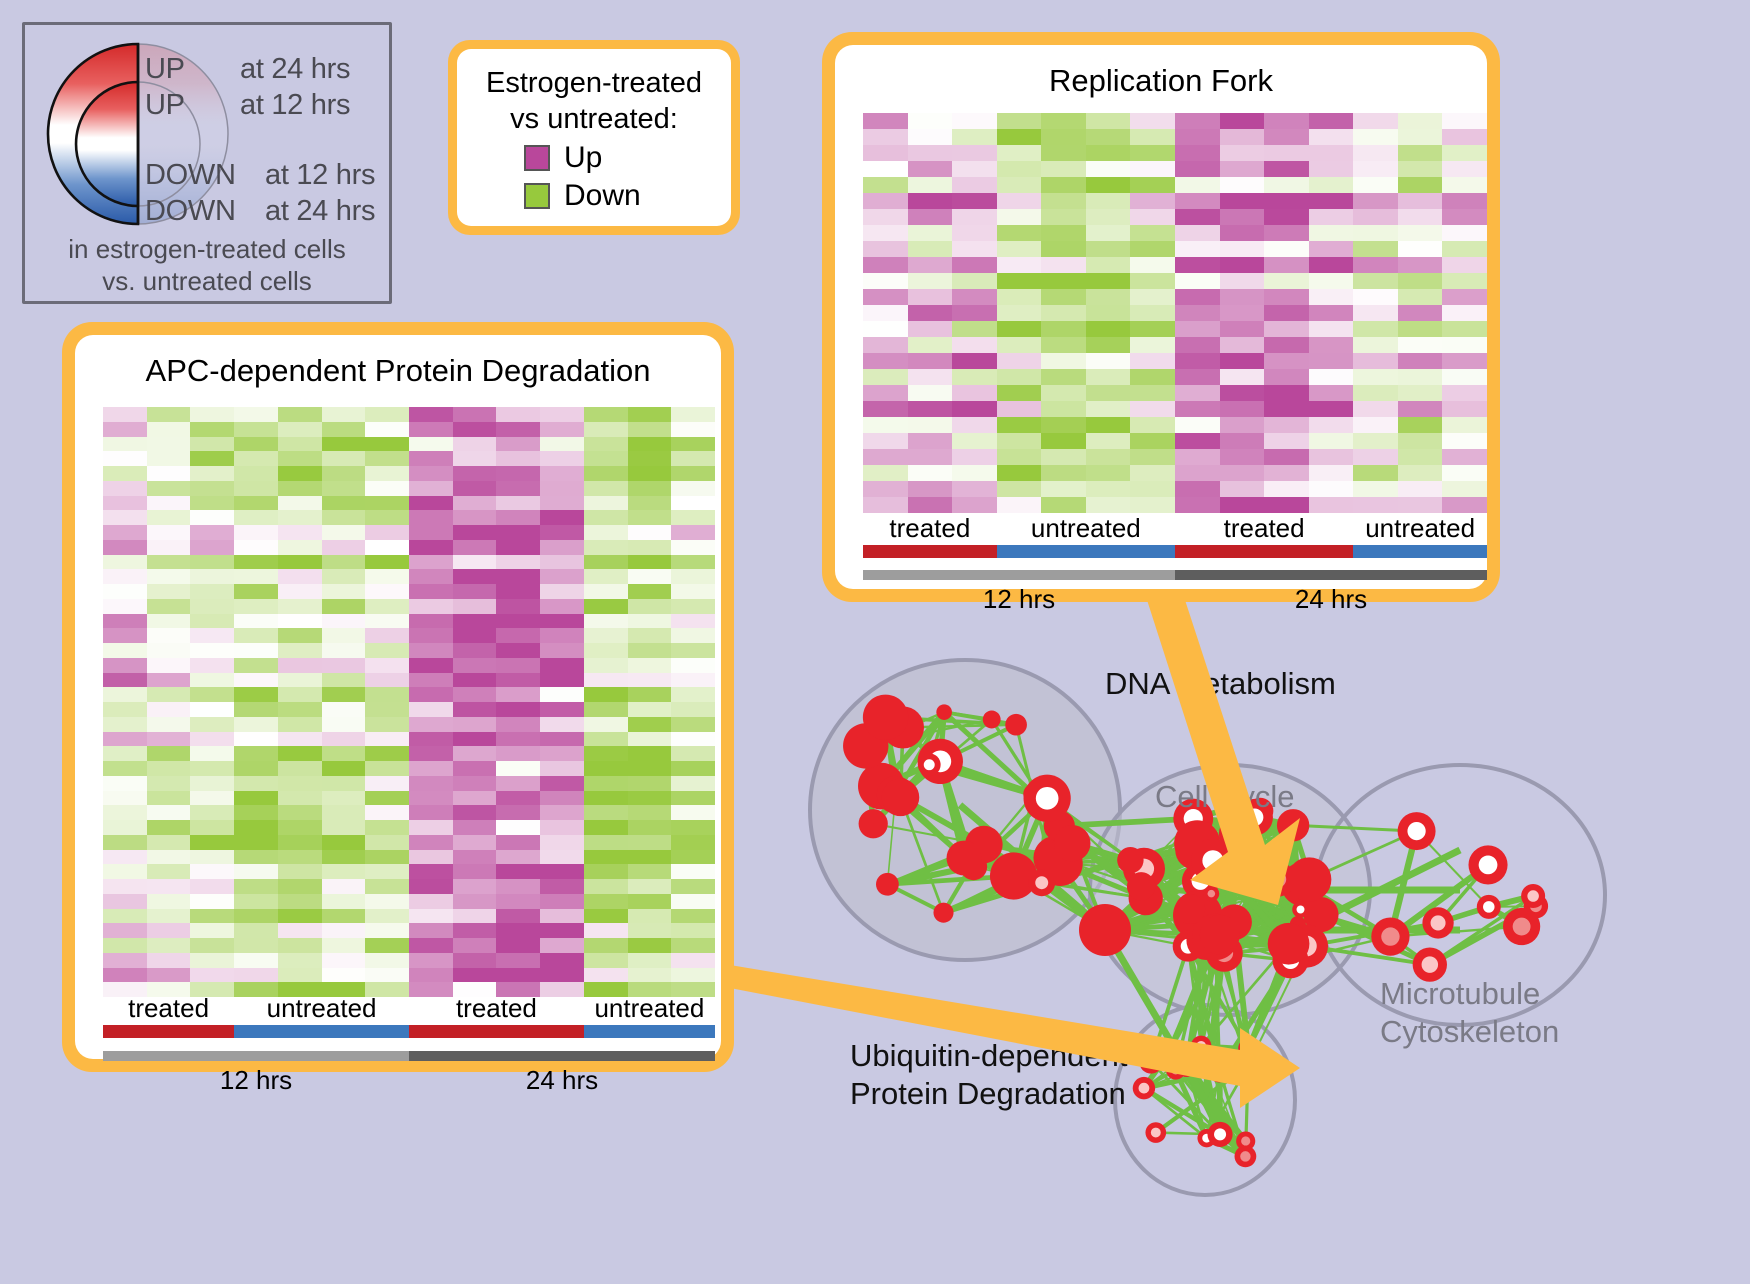 This screenshot has width=1750, height=1284. I want to click on ring-time-down-12: at 12 hrs, so click(320, 175).